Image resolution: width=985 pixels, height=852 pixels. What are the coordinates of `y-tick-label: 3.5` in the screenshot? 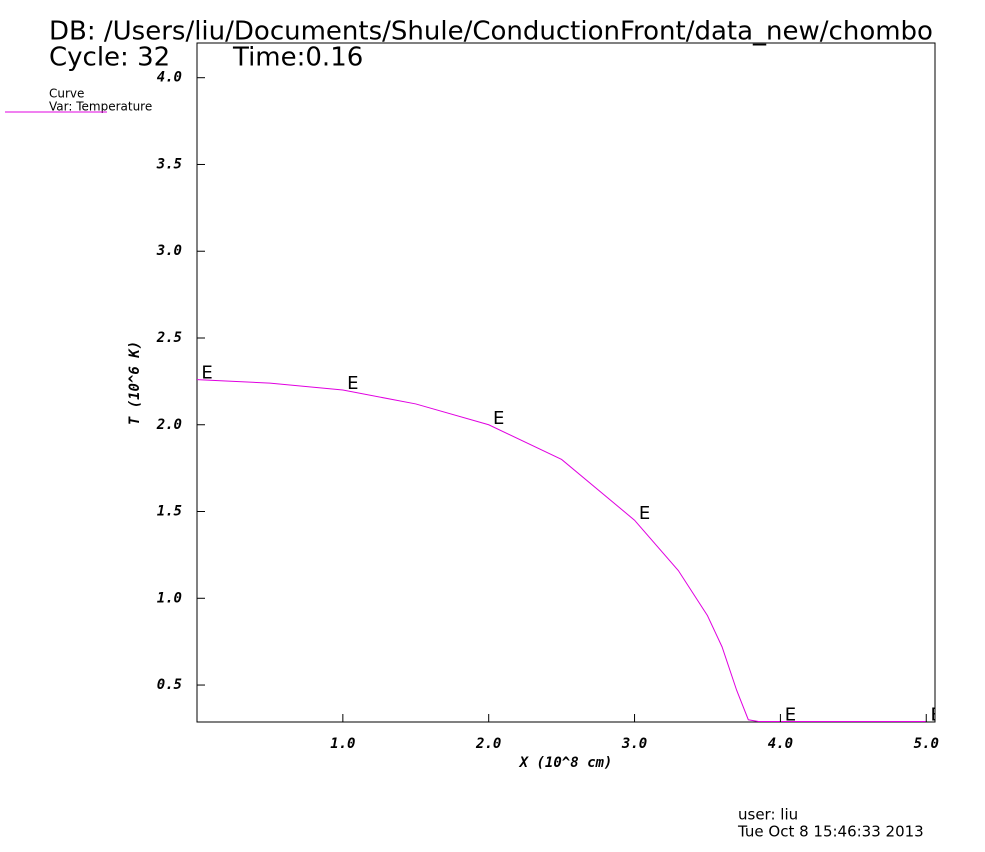 It's located at (169, 164).